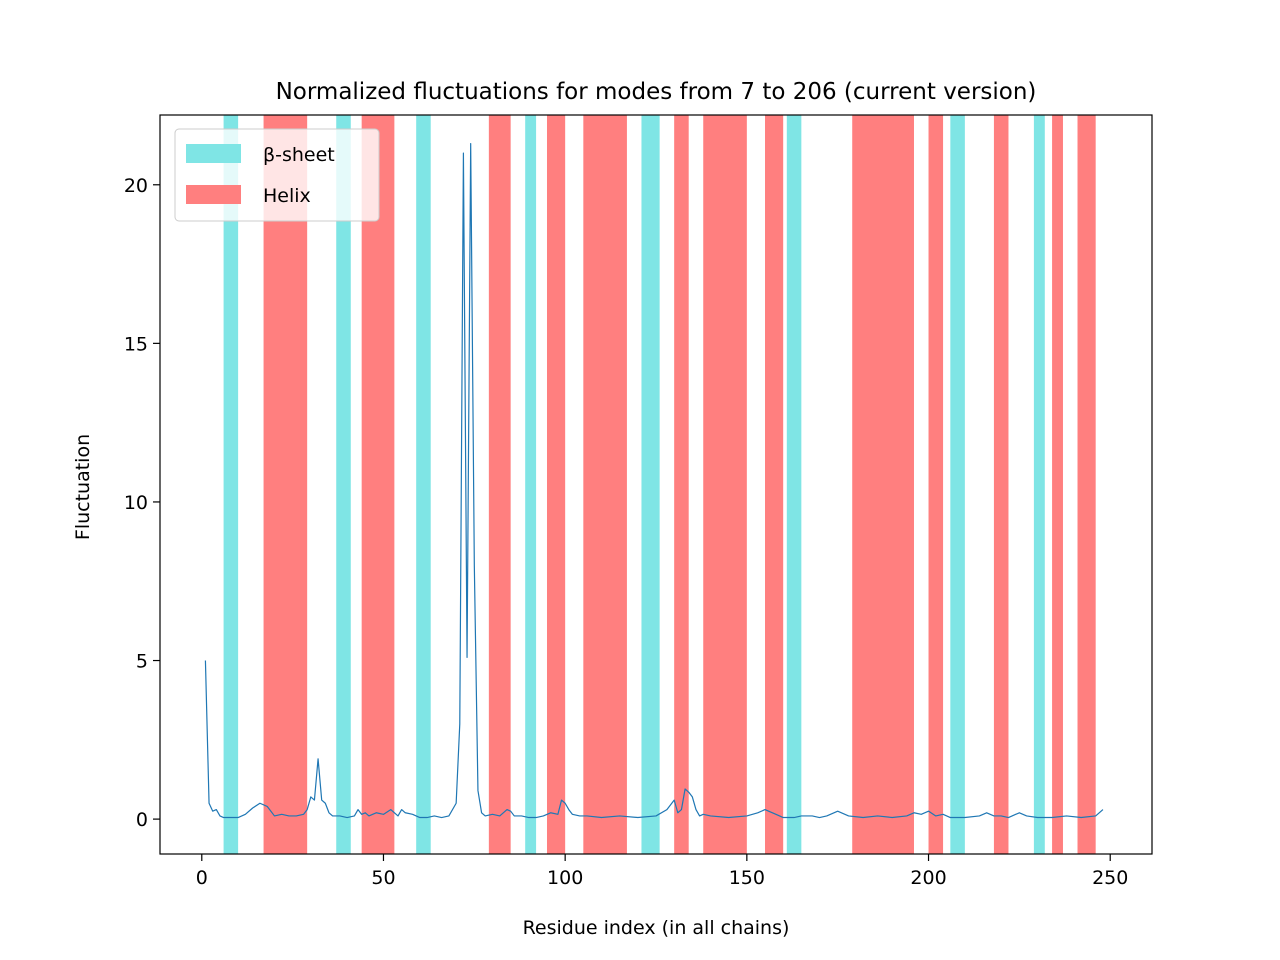 The height and width of the screenshot is (960, 1280). What do you see at coordinates (136, 344) in the screenshot?
I see `y-tick-label: 15` at bounding box center [136, 344].